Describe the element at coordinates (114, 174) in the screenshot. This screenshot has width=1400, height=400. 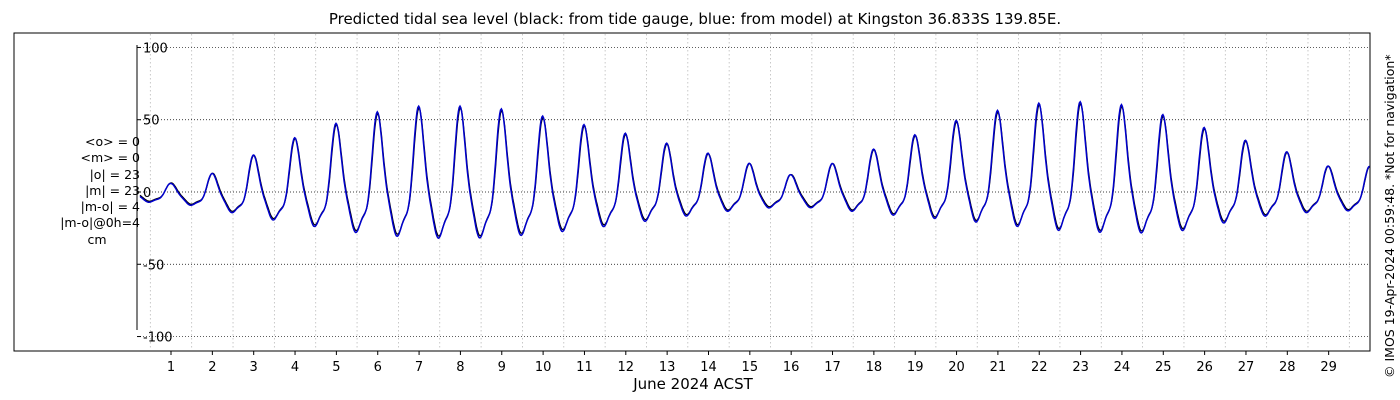
I see `stat-obs-abs: |o| = 23` at that location.